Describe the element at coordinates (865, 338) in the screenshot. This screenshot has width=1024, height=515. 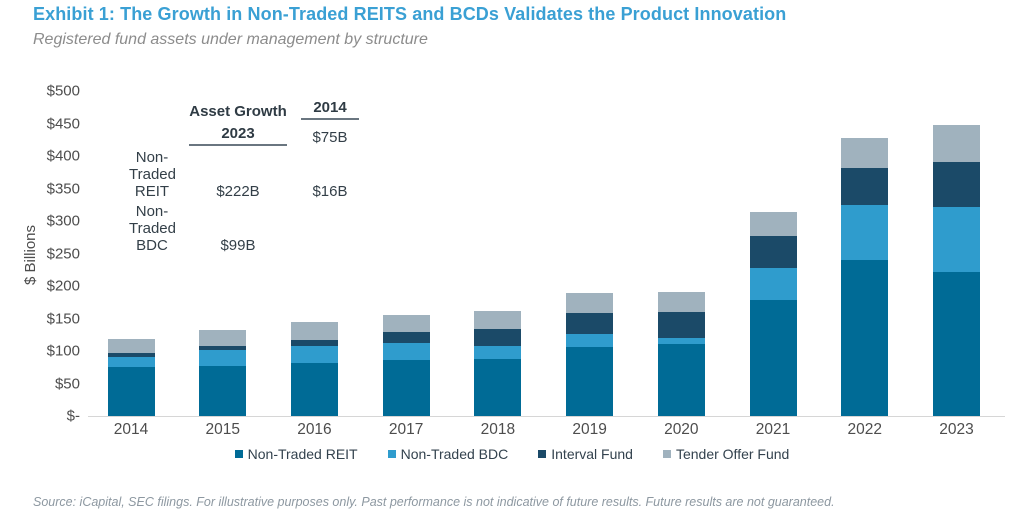
I see `bar-segment-2022-non-traded-reit` at that location.